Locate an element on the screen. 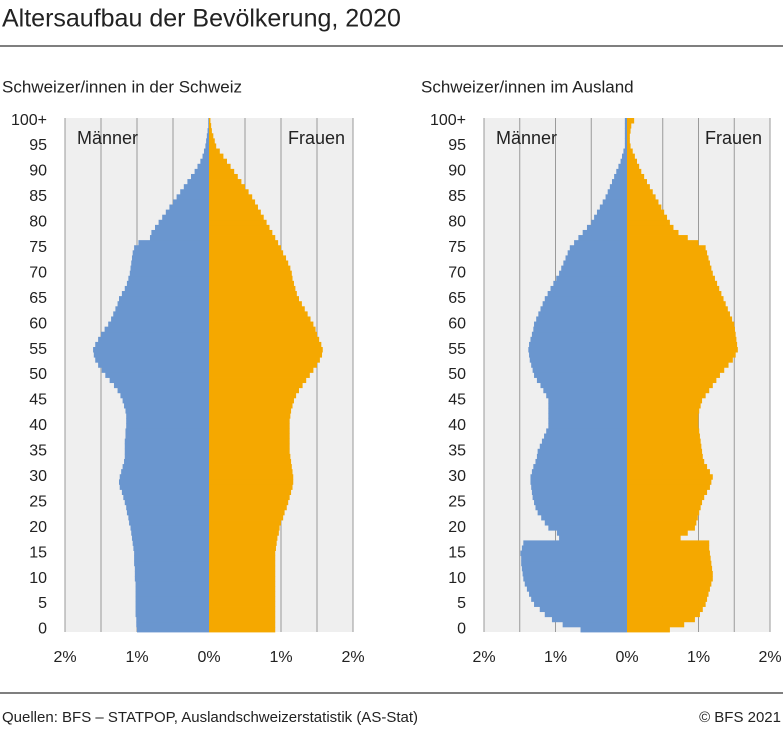 Image resolution: width=783 pixels, height=733 pixels. legend-label: Männer is located at coordinates (107, 138).